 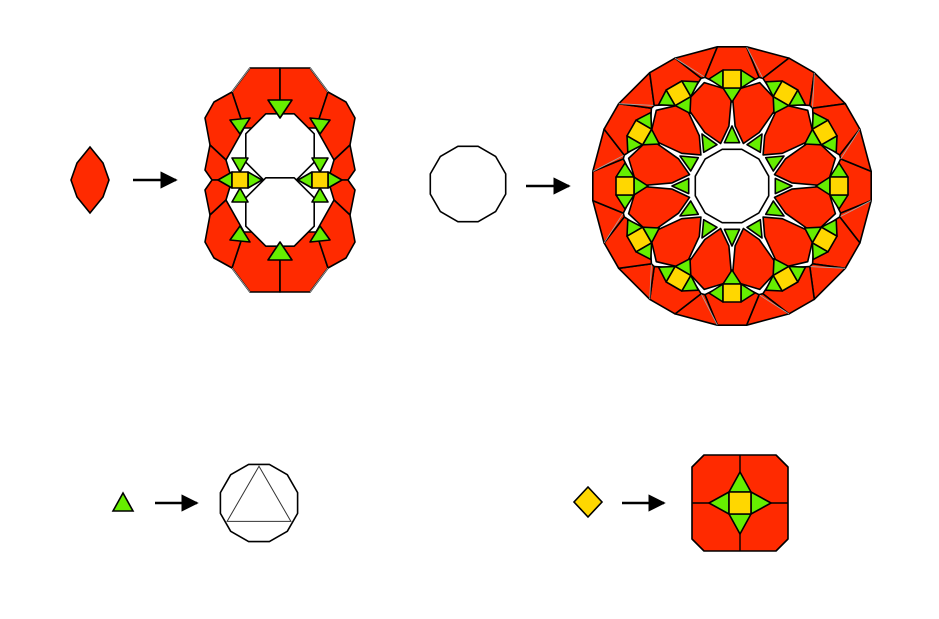 I want to click on white-center-hole, so click(x=732, y=186).